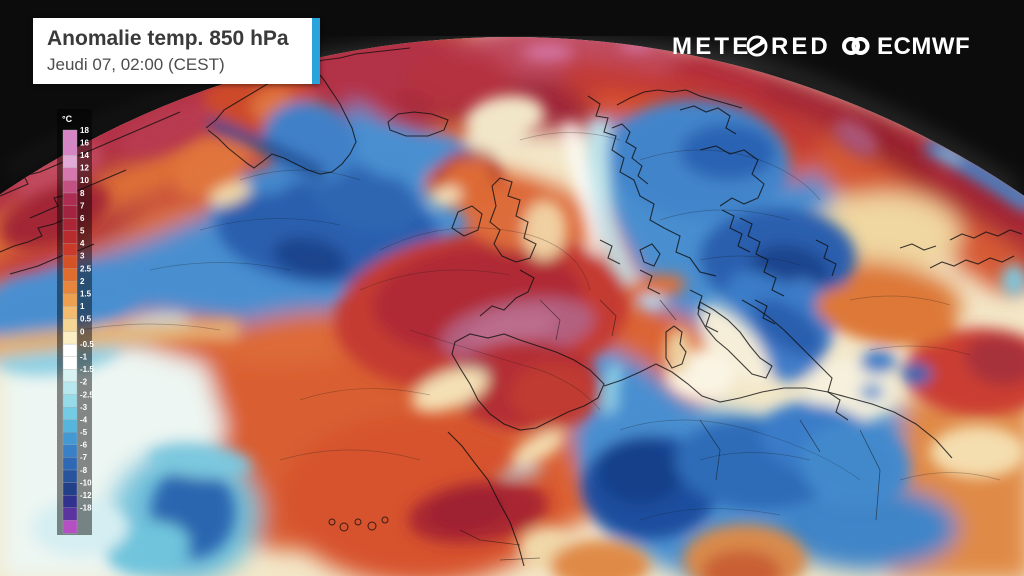 This screenshot has width=1024, height=576. What do you see at coordinates (84, 142) in the screenshot?
I see `svg-text: 16` at bounding box center [84, 142].